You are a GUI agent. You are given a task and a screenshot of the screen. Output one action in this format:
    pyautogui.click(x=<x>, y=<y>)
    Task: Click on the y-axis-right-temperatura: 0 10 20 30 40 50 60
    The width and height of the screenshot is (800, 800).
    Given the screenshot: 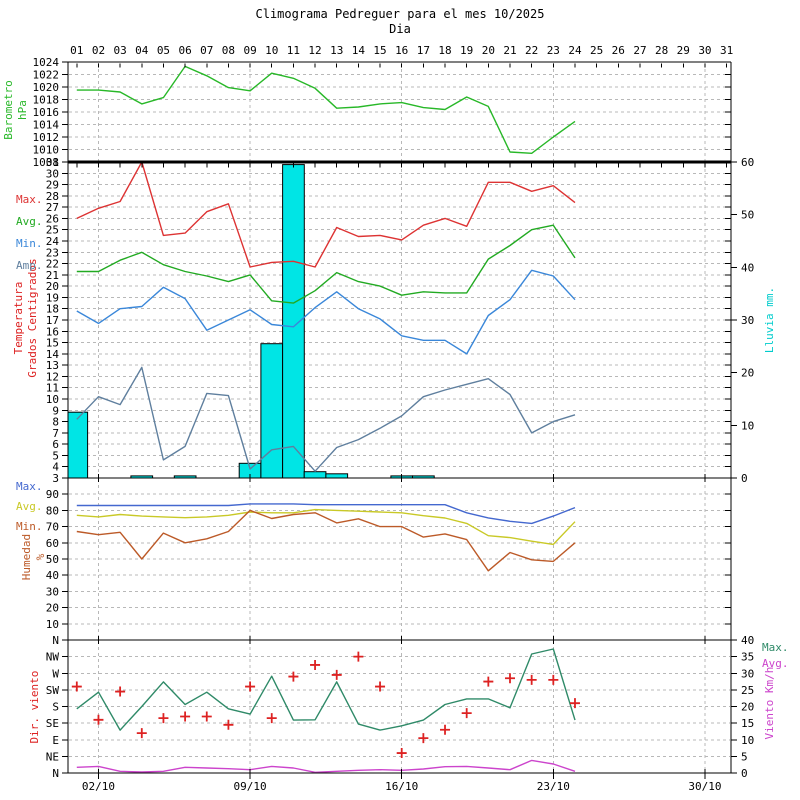 What is the action you would take?
    pyautogui.click(x=742, y=320)
    